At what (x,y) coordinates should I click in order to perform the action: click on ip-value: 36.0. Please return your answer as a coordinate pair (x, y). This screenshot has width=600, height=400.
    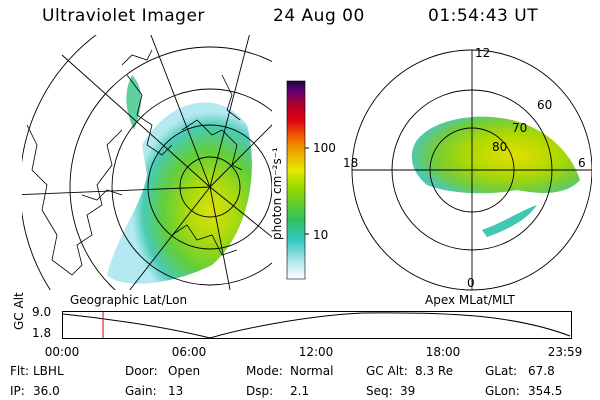
    Looking at the image, I should click on (46, 391).